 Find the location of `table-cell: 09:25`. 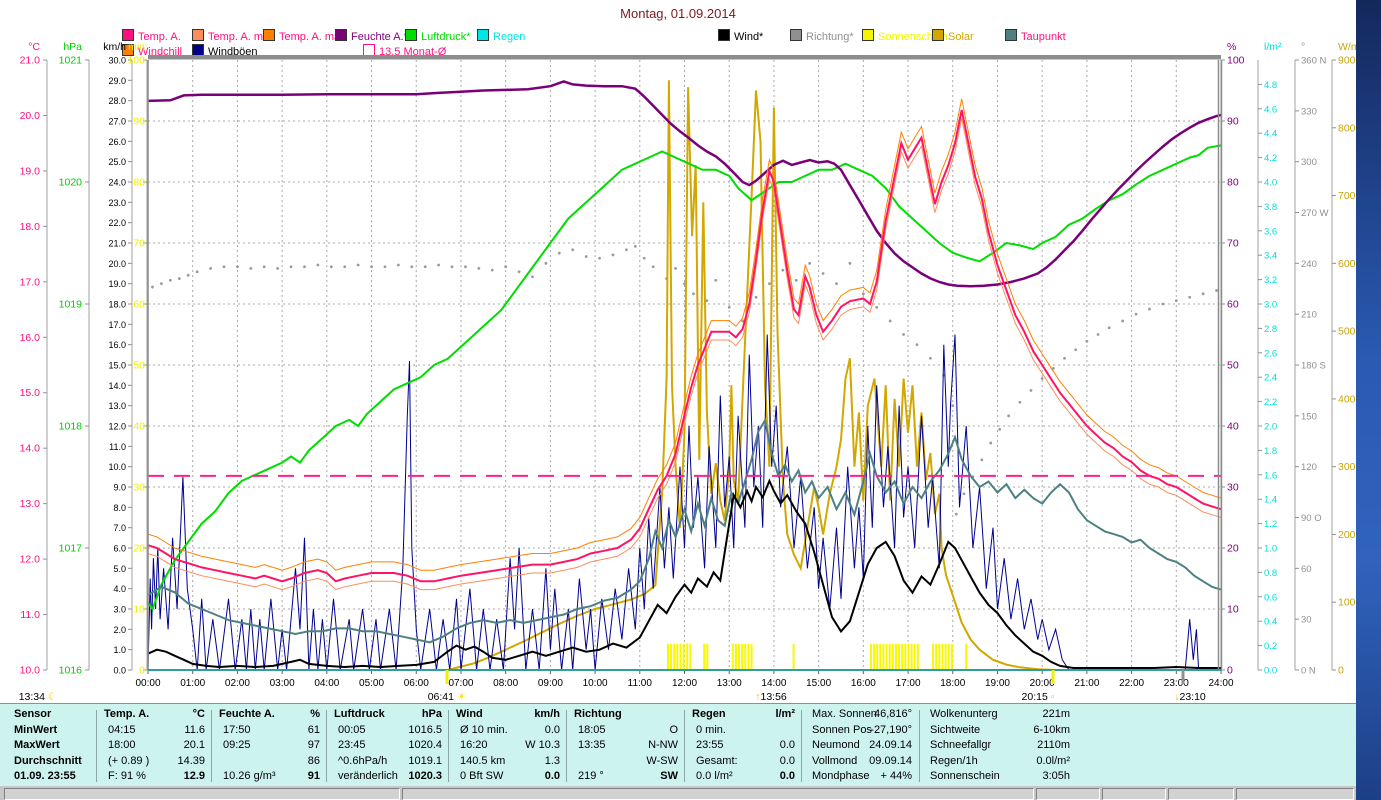

table-cell: 09:25 is located at coordinates (237, 745).